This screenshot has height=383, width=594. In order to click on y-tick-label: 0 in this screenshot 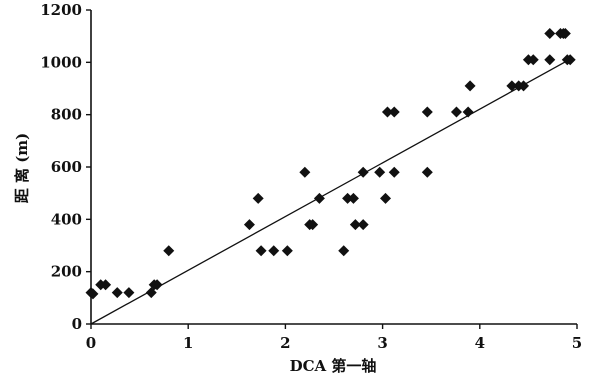, I will do `click(77, 324)`.